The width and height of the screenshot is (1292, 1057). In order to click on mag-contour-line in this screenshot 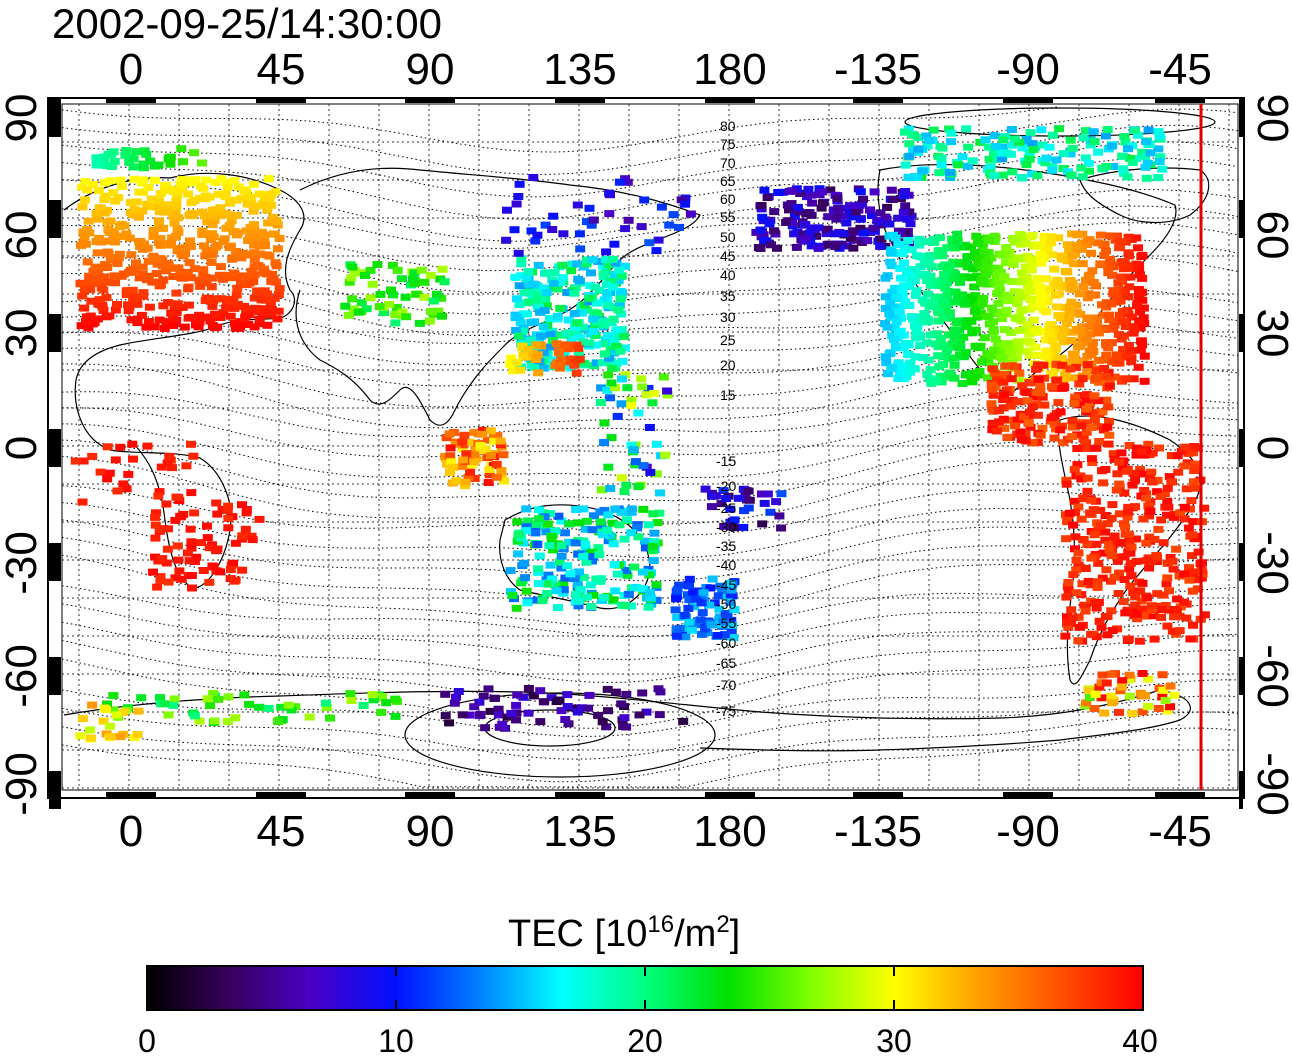, I will do `click(650, 431)`.